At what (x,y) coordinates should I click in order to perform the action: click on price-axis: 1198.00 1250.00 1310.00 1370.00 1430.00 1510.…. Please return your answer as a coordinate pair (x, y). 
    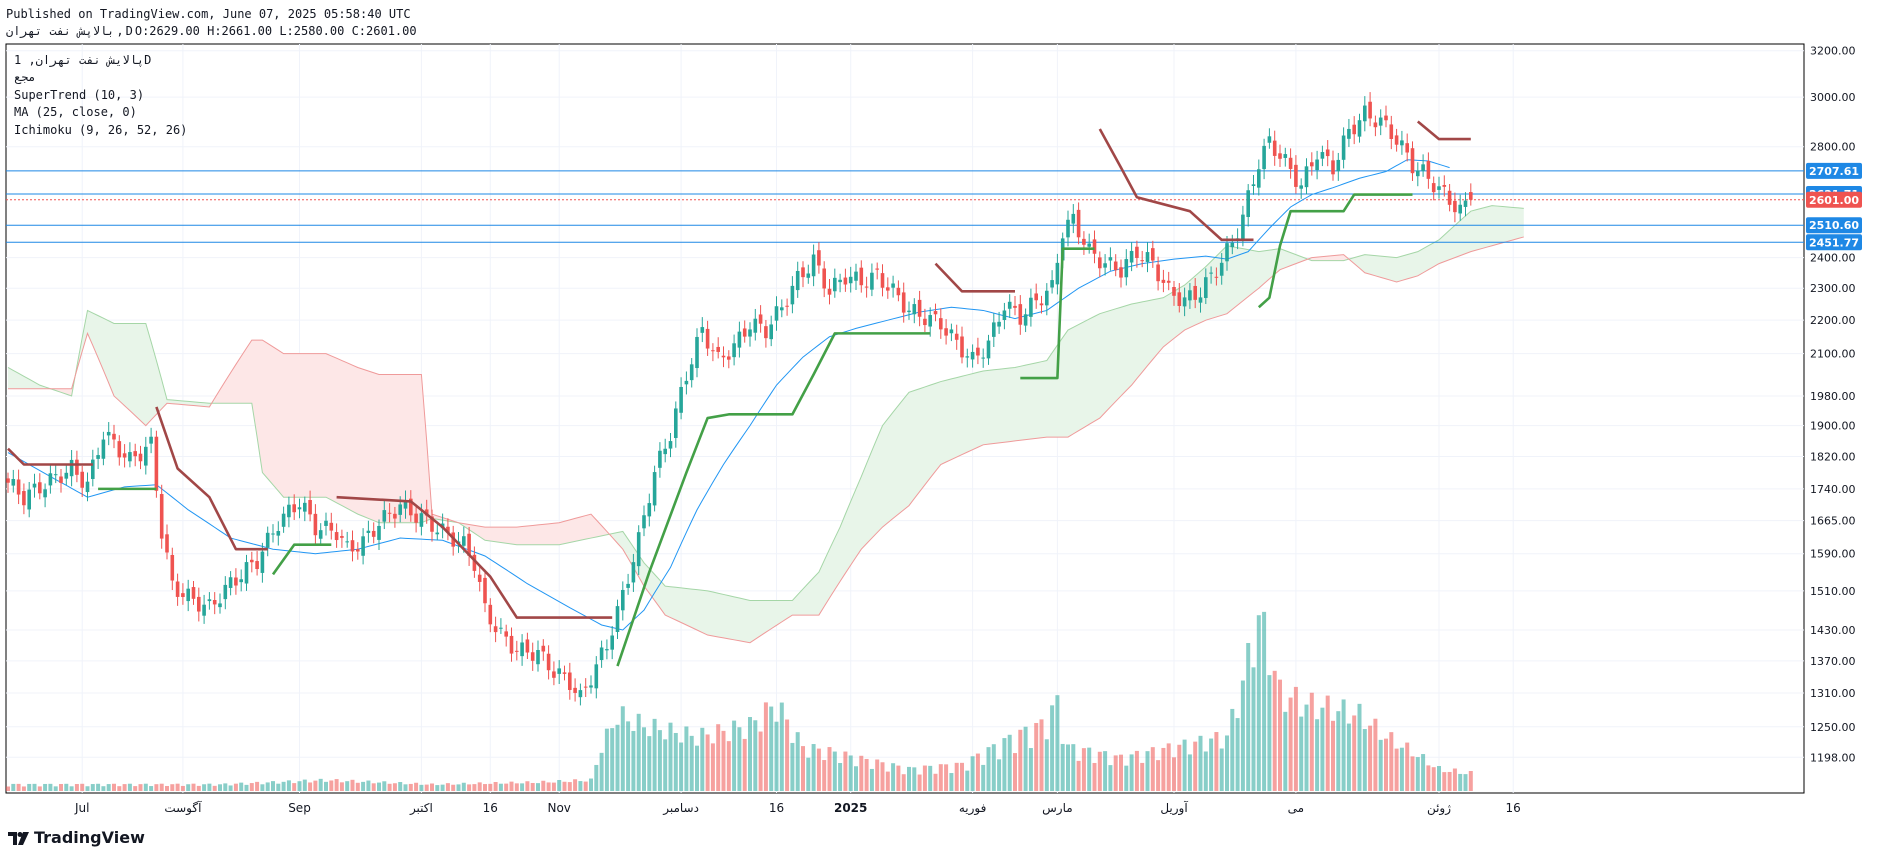
    Looking at the image, I should click on (1833, 405).